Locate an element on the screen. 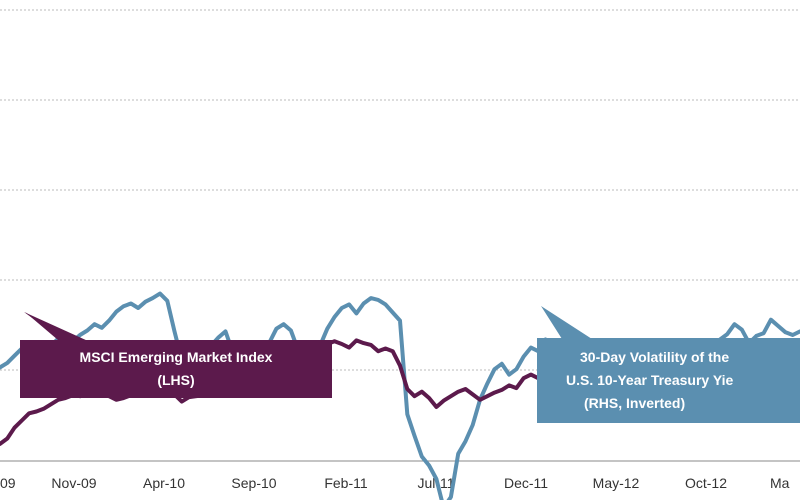 This screenshot has width=800, height=500. x-tick-label: Feb-11 is located at coordinates (346, 483).